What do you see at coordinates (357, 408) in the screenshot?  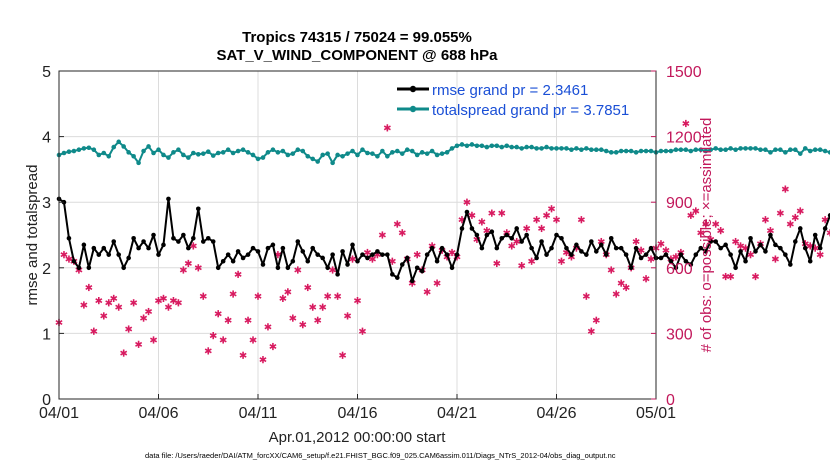 I see `x-axis: 04/01 04/06 04/11 04/16 04/21 04/26 05/01` at bounding box center [357, 408].